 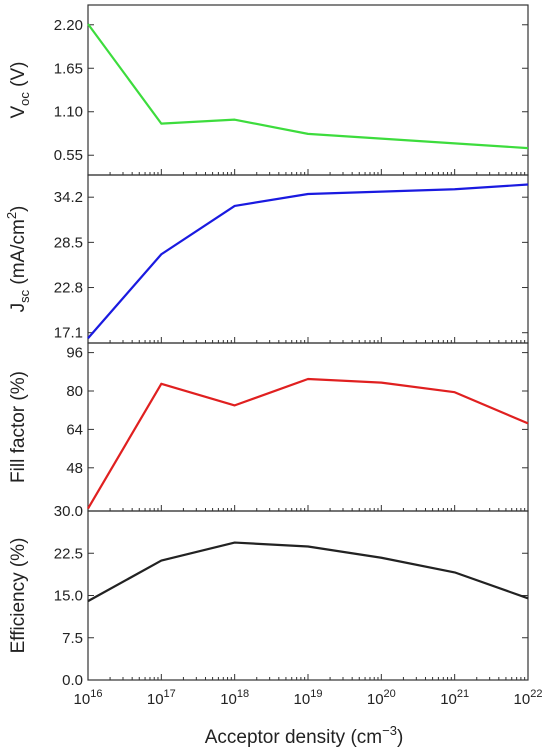 I want to click on x-tick-label: 1022, so click(x=528, y=698).